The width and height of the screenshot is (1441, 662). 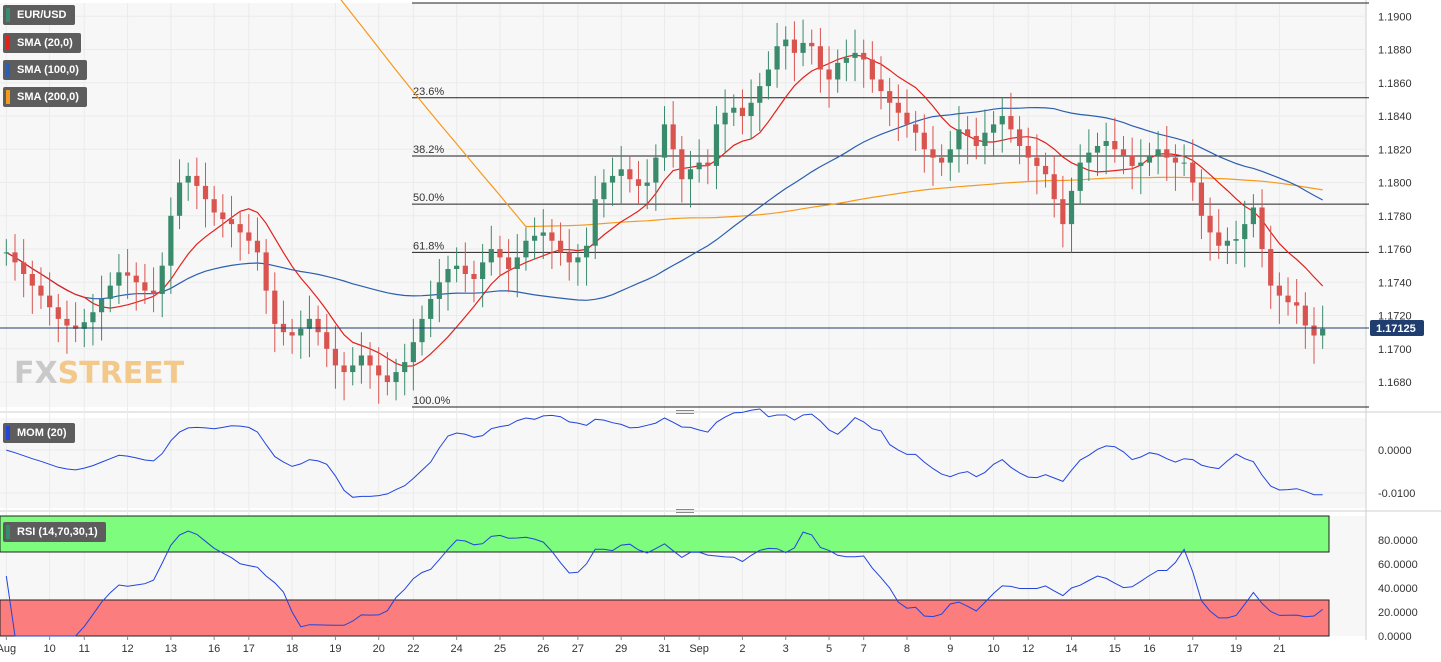 What do you see at coordinates (699, 649) in the screenshot?
I see `x-tick-label: Sep` at bounding box center [699, 649].